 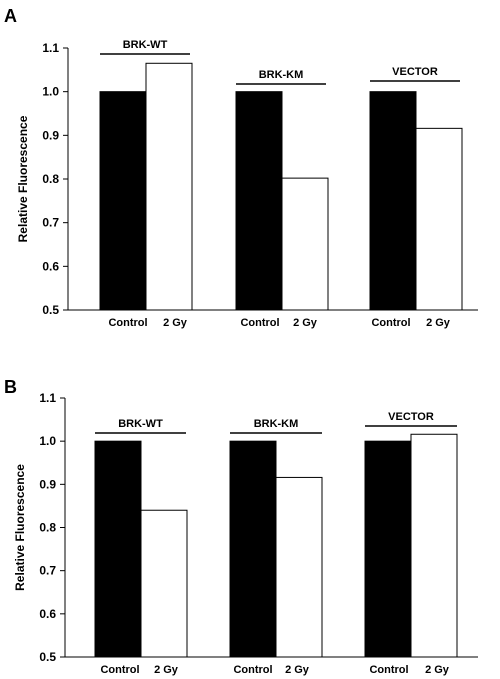 What do you see at coordinates (10, 387) in the screenshot?
I see `panel-B-letter: B` at bounding box center [10, 387].